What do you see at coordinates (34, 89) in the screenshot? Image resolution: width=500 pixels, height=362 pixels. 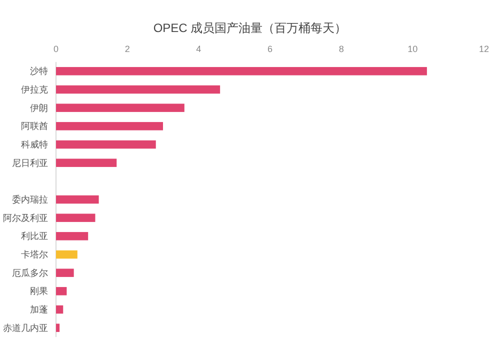 I see `y-tick-label: 伊拉克` at bounding box center [34, 89].